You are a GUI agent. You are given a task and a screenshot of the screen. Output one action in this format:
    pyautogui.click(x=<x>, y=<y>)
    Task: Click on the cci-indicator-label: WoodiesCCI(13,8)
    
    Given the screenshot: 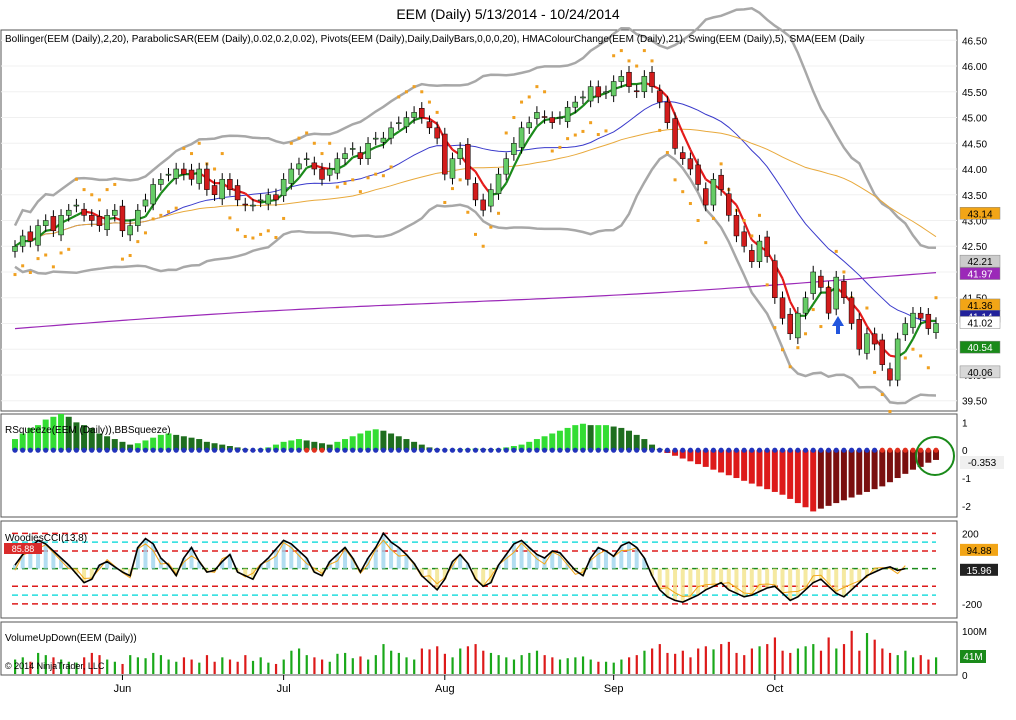 What is the action you would take?
    pyautogui.click(x=46, y=538)
    